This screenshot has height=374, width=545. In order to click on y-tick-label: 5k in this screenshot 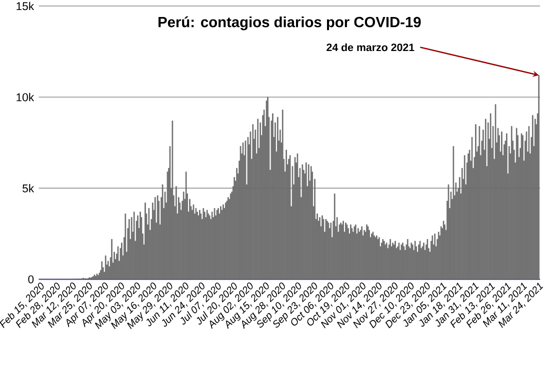, I will do `click(28, 188)`.